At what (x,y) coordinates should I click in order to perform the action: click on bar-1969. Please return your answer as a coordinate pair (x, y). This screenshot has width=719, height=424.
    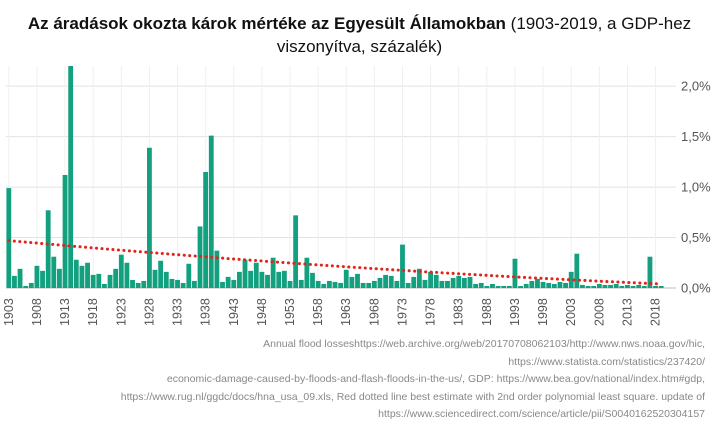
    Looking at the image, I should click on (380, 282).